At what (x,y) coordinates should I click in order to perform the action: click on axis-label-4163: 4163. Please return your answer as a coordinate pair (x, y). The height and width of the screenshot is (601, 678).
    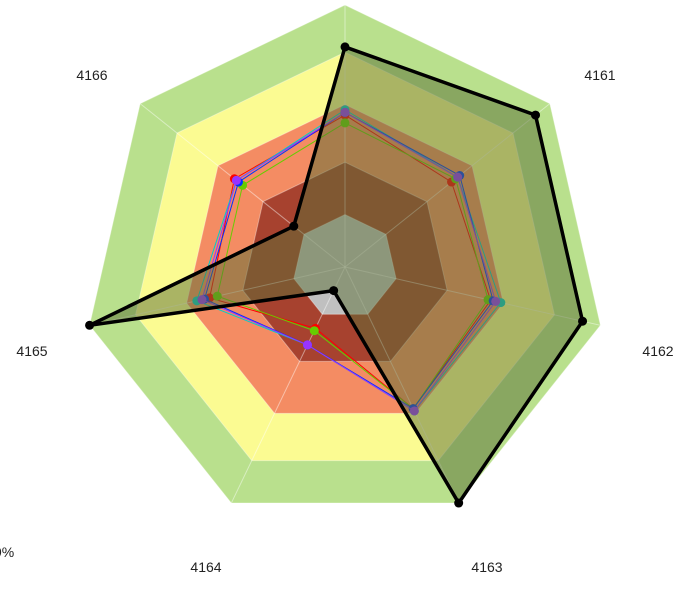
    Looking at the image, I should click on (486, 567).